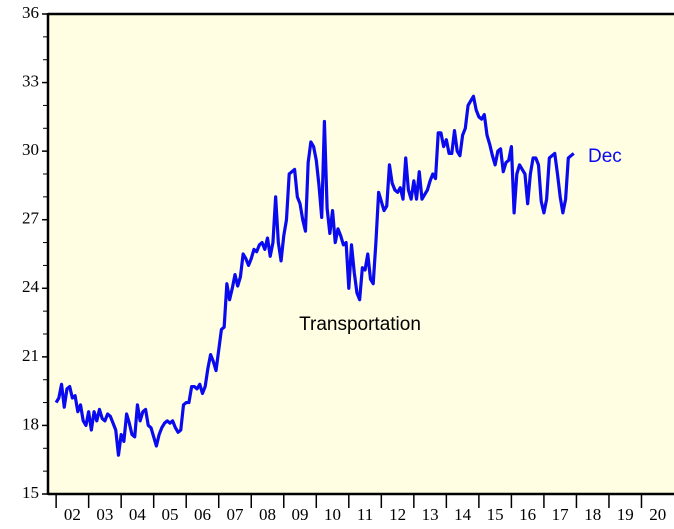 The height and width of the screenshot is (529, 674). Describe the element at coordinates (397, 514) in the screenshot. I see `x-tick-label: 12` at that location.